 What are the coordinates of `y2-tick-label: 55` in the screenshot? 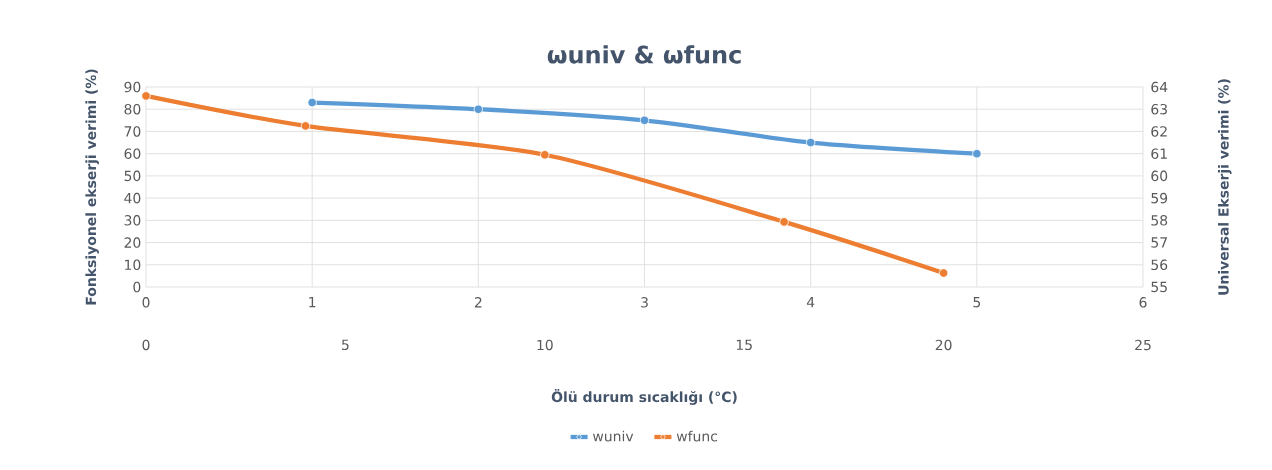 It's located at (1159, 287).